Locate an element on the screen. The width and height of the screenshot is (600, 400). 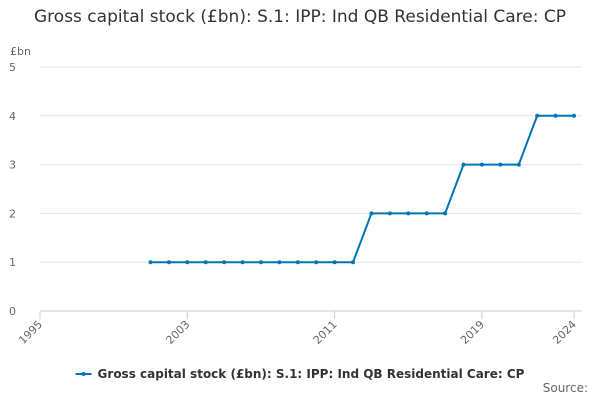
y-tick-label: 2 is located at coordinates (12, 213).